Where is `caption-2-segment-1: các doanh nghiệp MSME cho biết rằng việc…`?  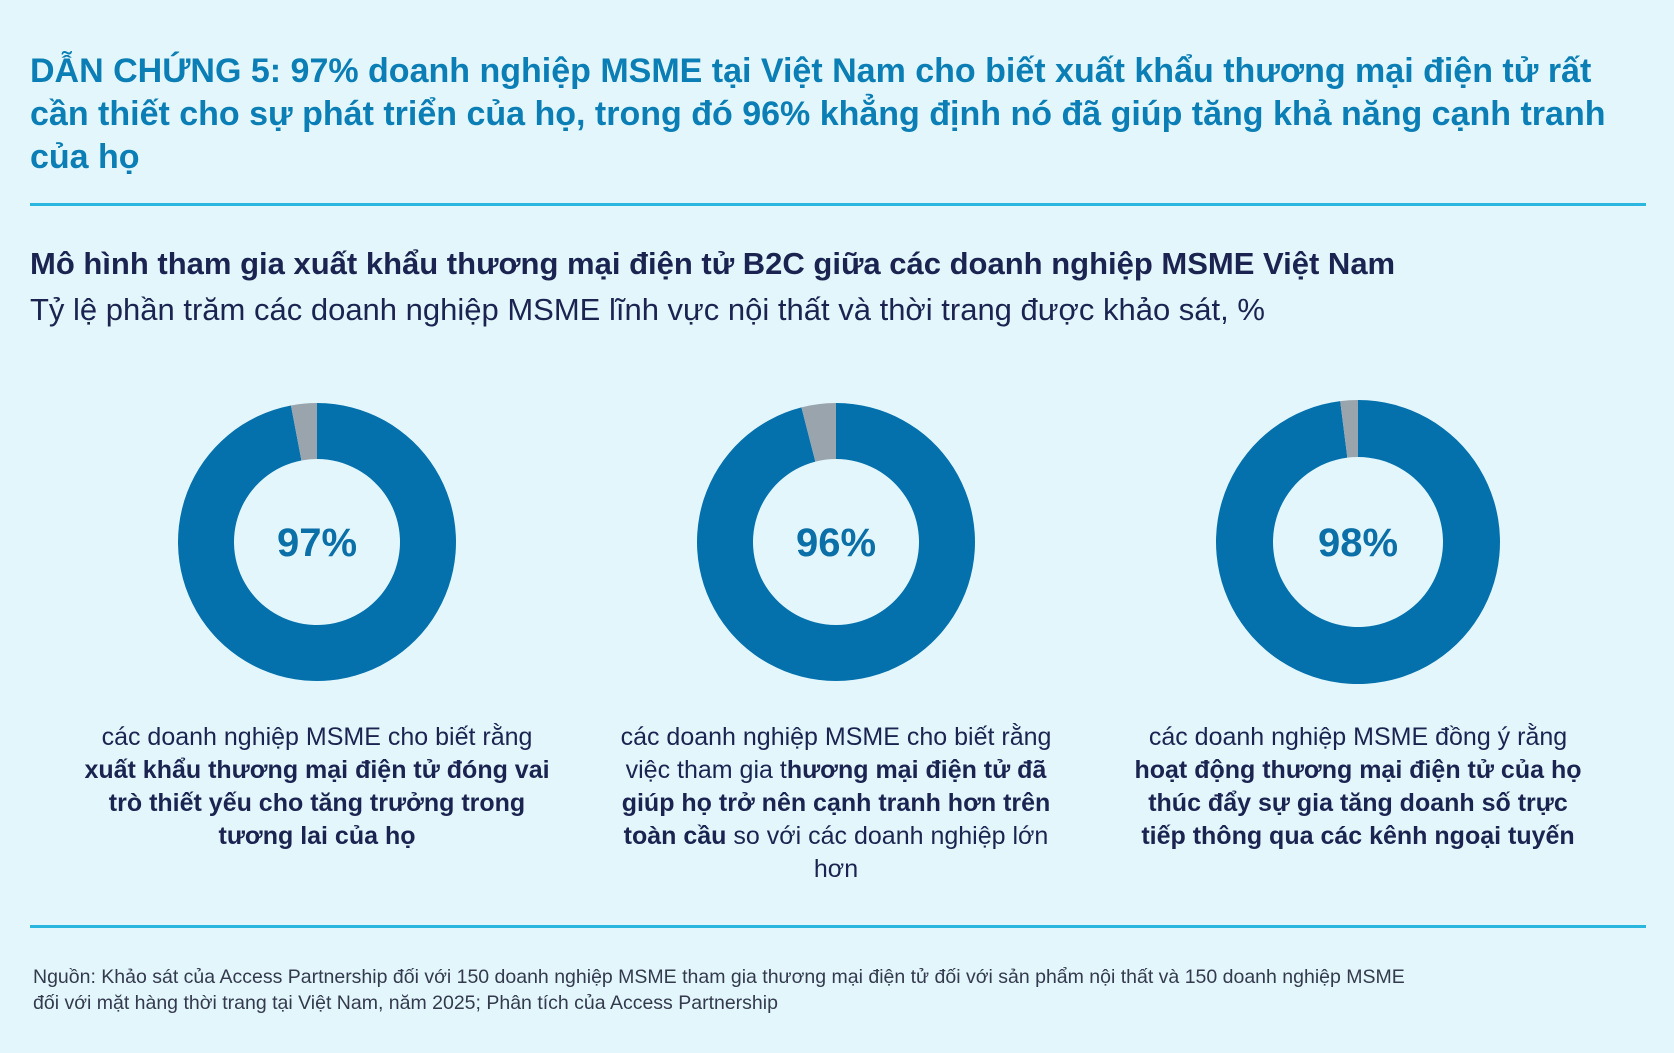
caption-2-segment-1: các doanh nghiệp MSME cho biết rằng việc… is located at coordinates (836, 753).